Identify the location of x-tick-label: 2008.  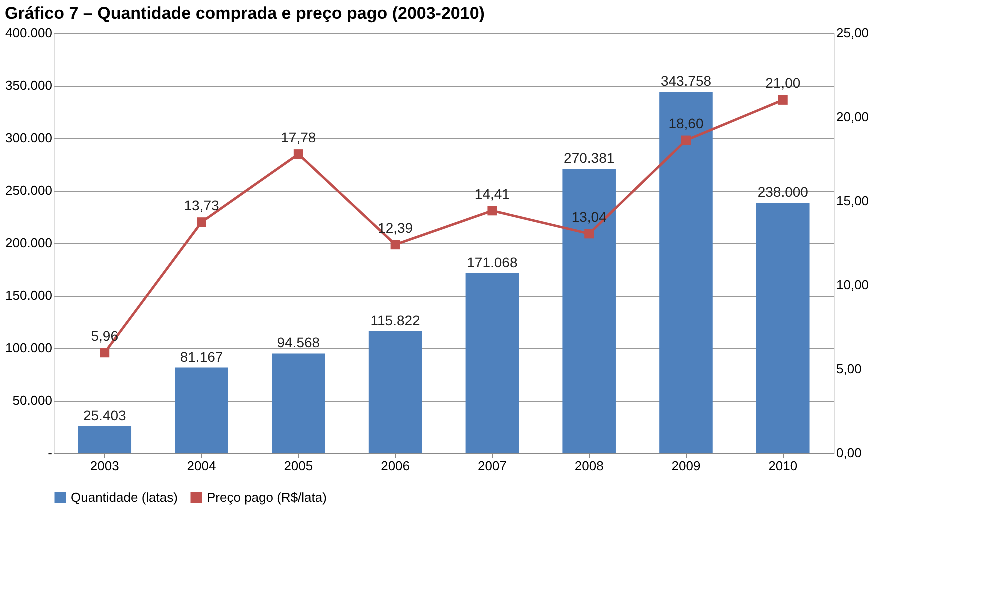
(589, 466).